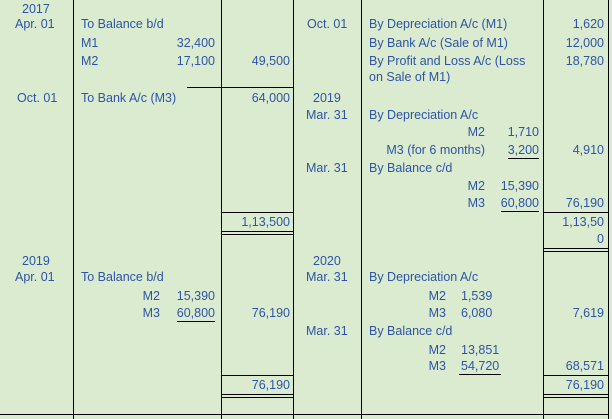 This screenshot has height=419, width=612. Describe the element at coordinates (543, 209) in the screenshot. I see `rule-particulars-credit` at that location.